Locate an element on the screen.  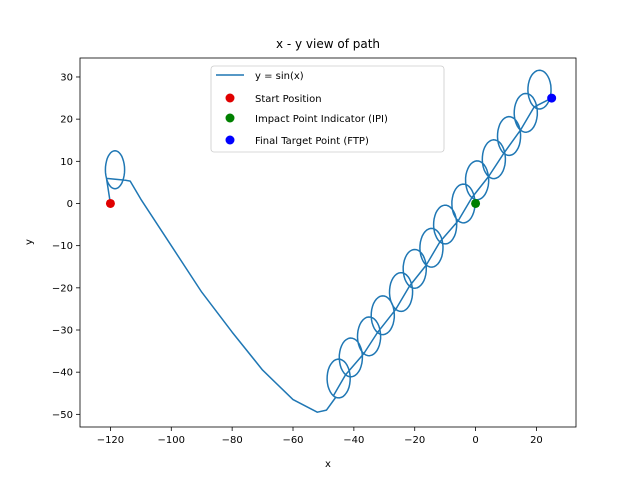
legend-frame is located at coordinates (327, 109).